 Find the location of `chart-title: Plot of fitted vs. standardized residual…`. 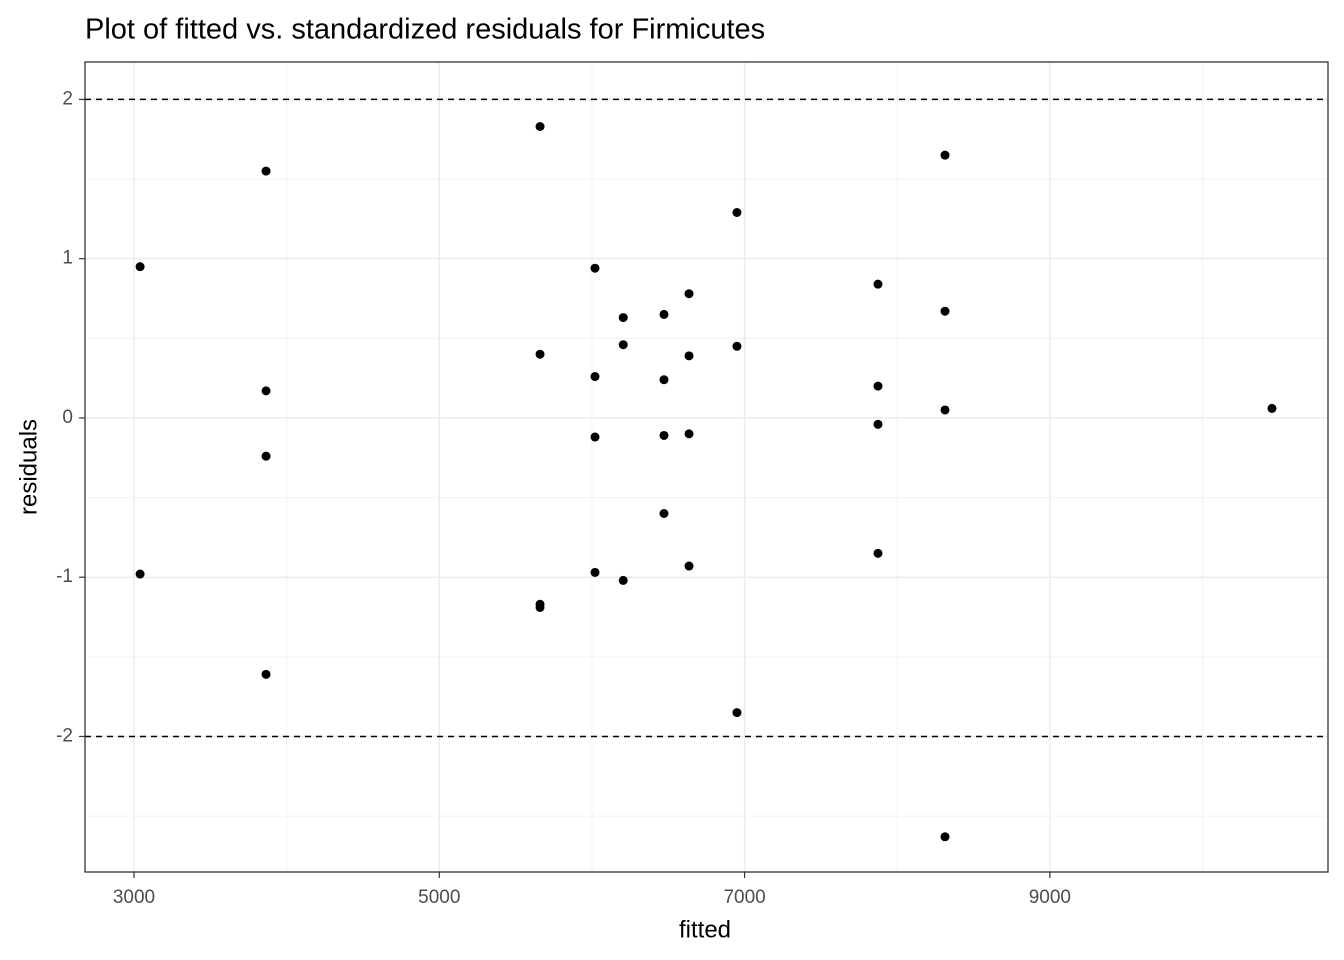

chart-title: Plot of fitted vs. standardized residual… is located at coordinates (425, 30).